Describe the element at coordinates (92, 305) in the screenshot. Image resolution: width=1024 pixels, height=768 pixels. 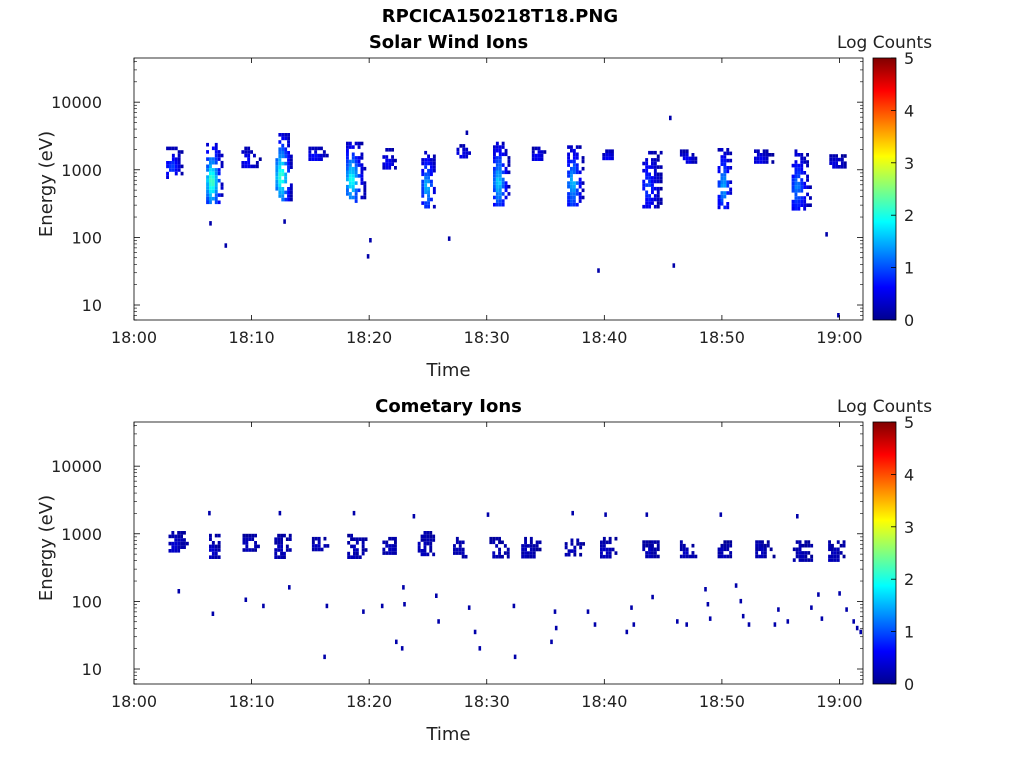
I see `y-tick-label: 10` at that location.